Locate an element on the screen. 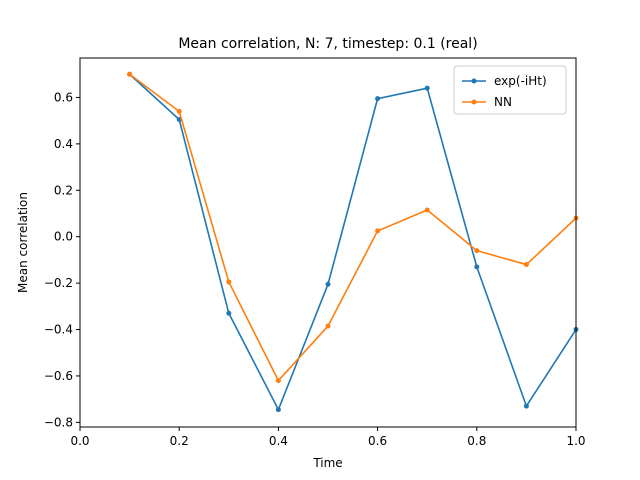 The height and width of the screenshot is (480, 640). y-tick-label: −0.8 is located at coordinates (58, 422).